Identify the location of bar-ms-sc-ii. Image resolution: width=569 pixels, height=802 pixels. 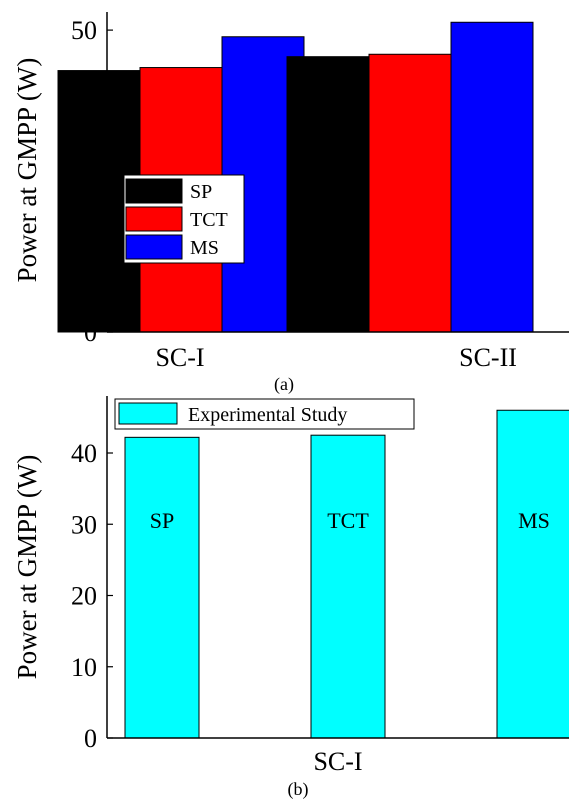
(492, 177).